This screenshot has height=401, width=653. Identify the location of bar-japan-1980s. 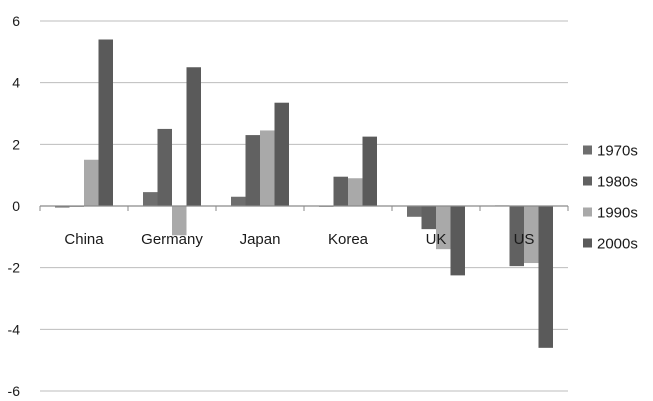
(252, 170).